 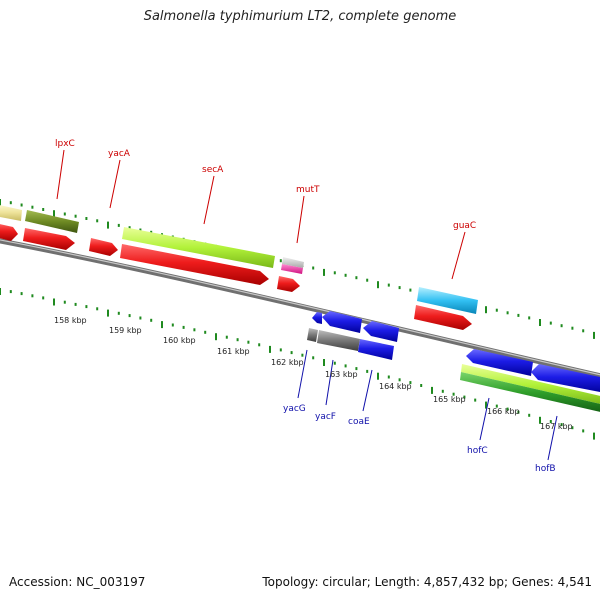 I want to click on reverse-gene-labels: yacG yacF coaE hofC hofB, so click(x=419, y=439).